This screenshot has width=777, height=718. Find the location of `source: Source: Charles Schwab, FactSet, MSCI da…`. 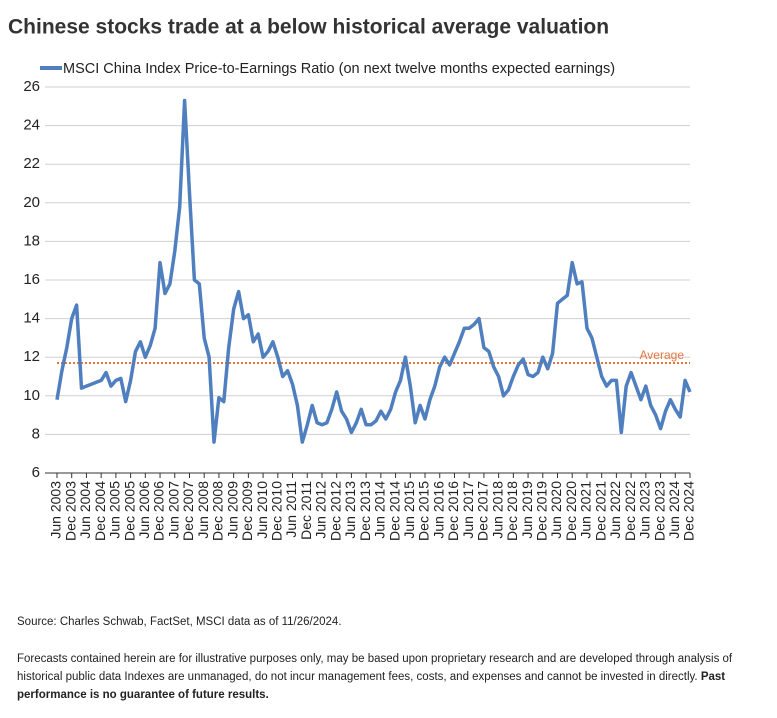

source: Source: Charles Schwab, FactSet, MSCI da… is located at coordinates (179, 622).